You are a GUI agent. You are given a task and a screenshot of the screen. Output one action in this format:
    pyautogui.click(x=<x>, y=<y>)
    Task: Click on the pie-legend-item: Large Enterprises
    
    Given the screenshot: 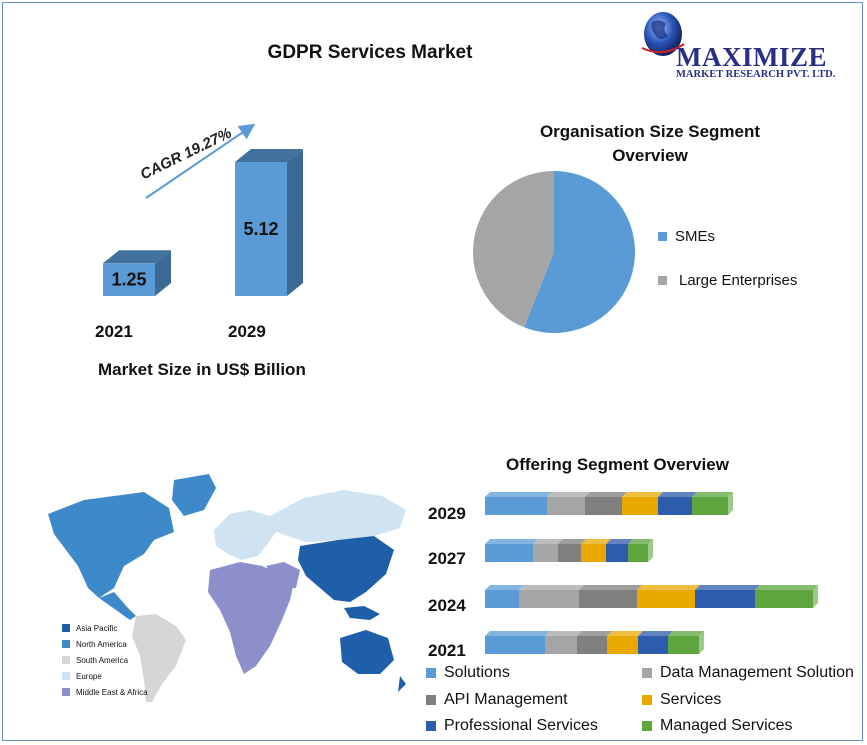 What is the action you would take?
    pyautogui.click(x=727, y=280)
    